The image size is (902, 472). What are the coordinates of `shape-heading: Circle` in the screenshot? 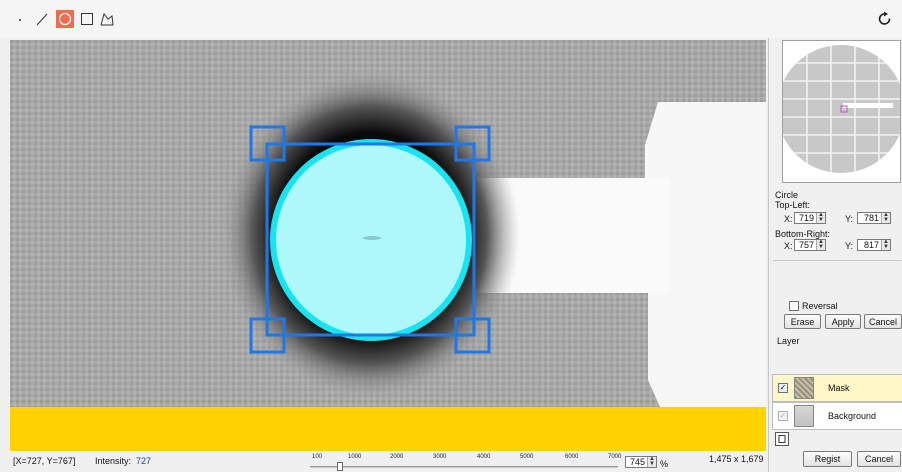 It's located at (787, 195).